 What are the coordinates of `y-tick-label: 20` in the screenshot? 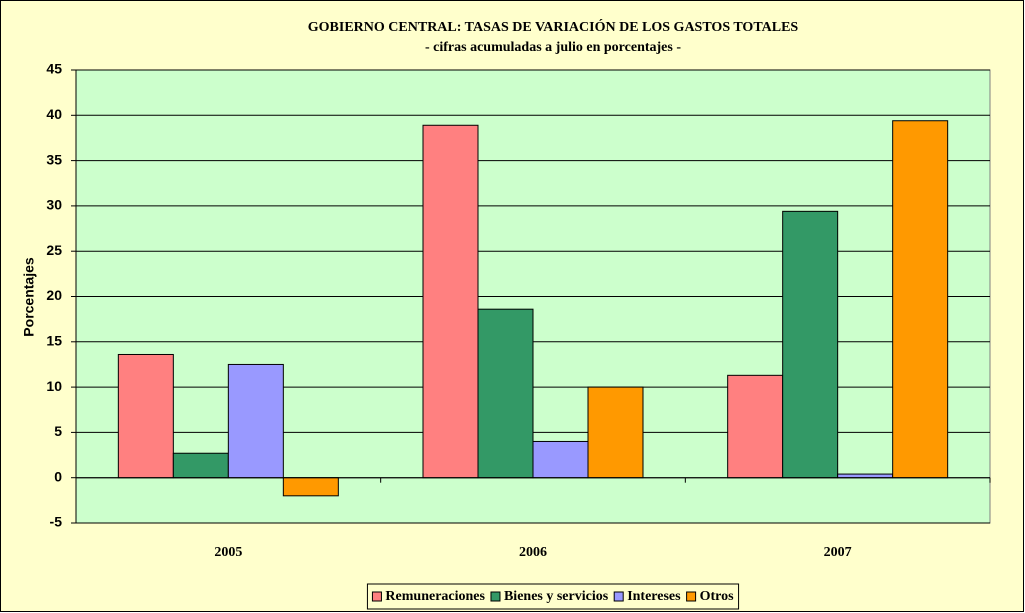 It's located at (54, 295).